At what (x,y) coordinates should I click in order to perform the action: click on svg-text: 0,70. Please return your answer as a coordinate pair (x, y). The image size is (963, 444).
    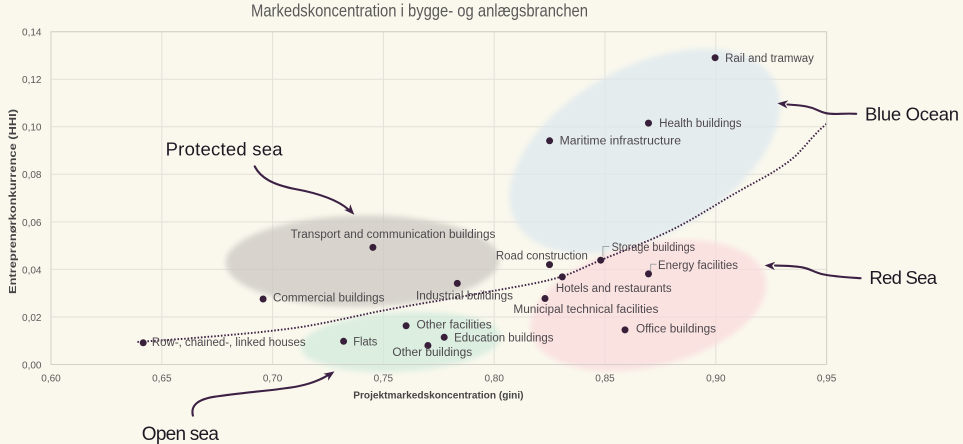
    Looking at the image, I should click on (273, 379).